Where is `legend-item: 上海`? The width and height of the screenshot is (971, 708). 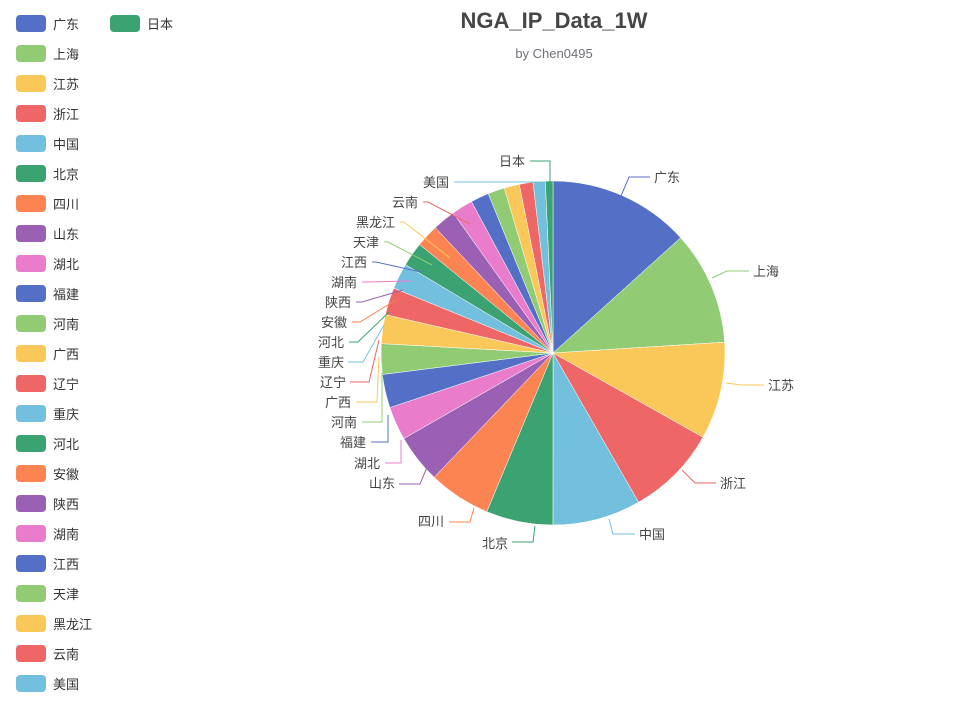 legend-item: 上海 is located at coordinates (48, 53).